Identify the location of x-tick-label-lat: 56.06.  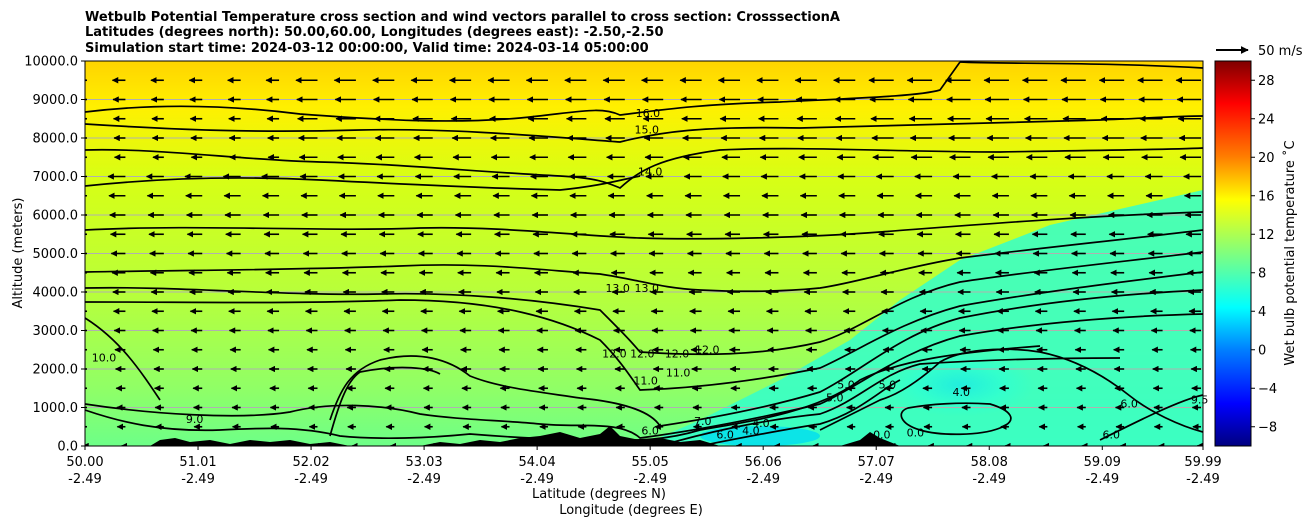
(763, 462).